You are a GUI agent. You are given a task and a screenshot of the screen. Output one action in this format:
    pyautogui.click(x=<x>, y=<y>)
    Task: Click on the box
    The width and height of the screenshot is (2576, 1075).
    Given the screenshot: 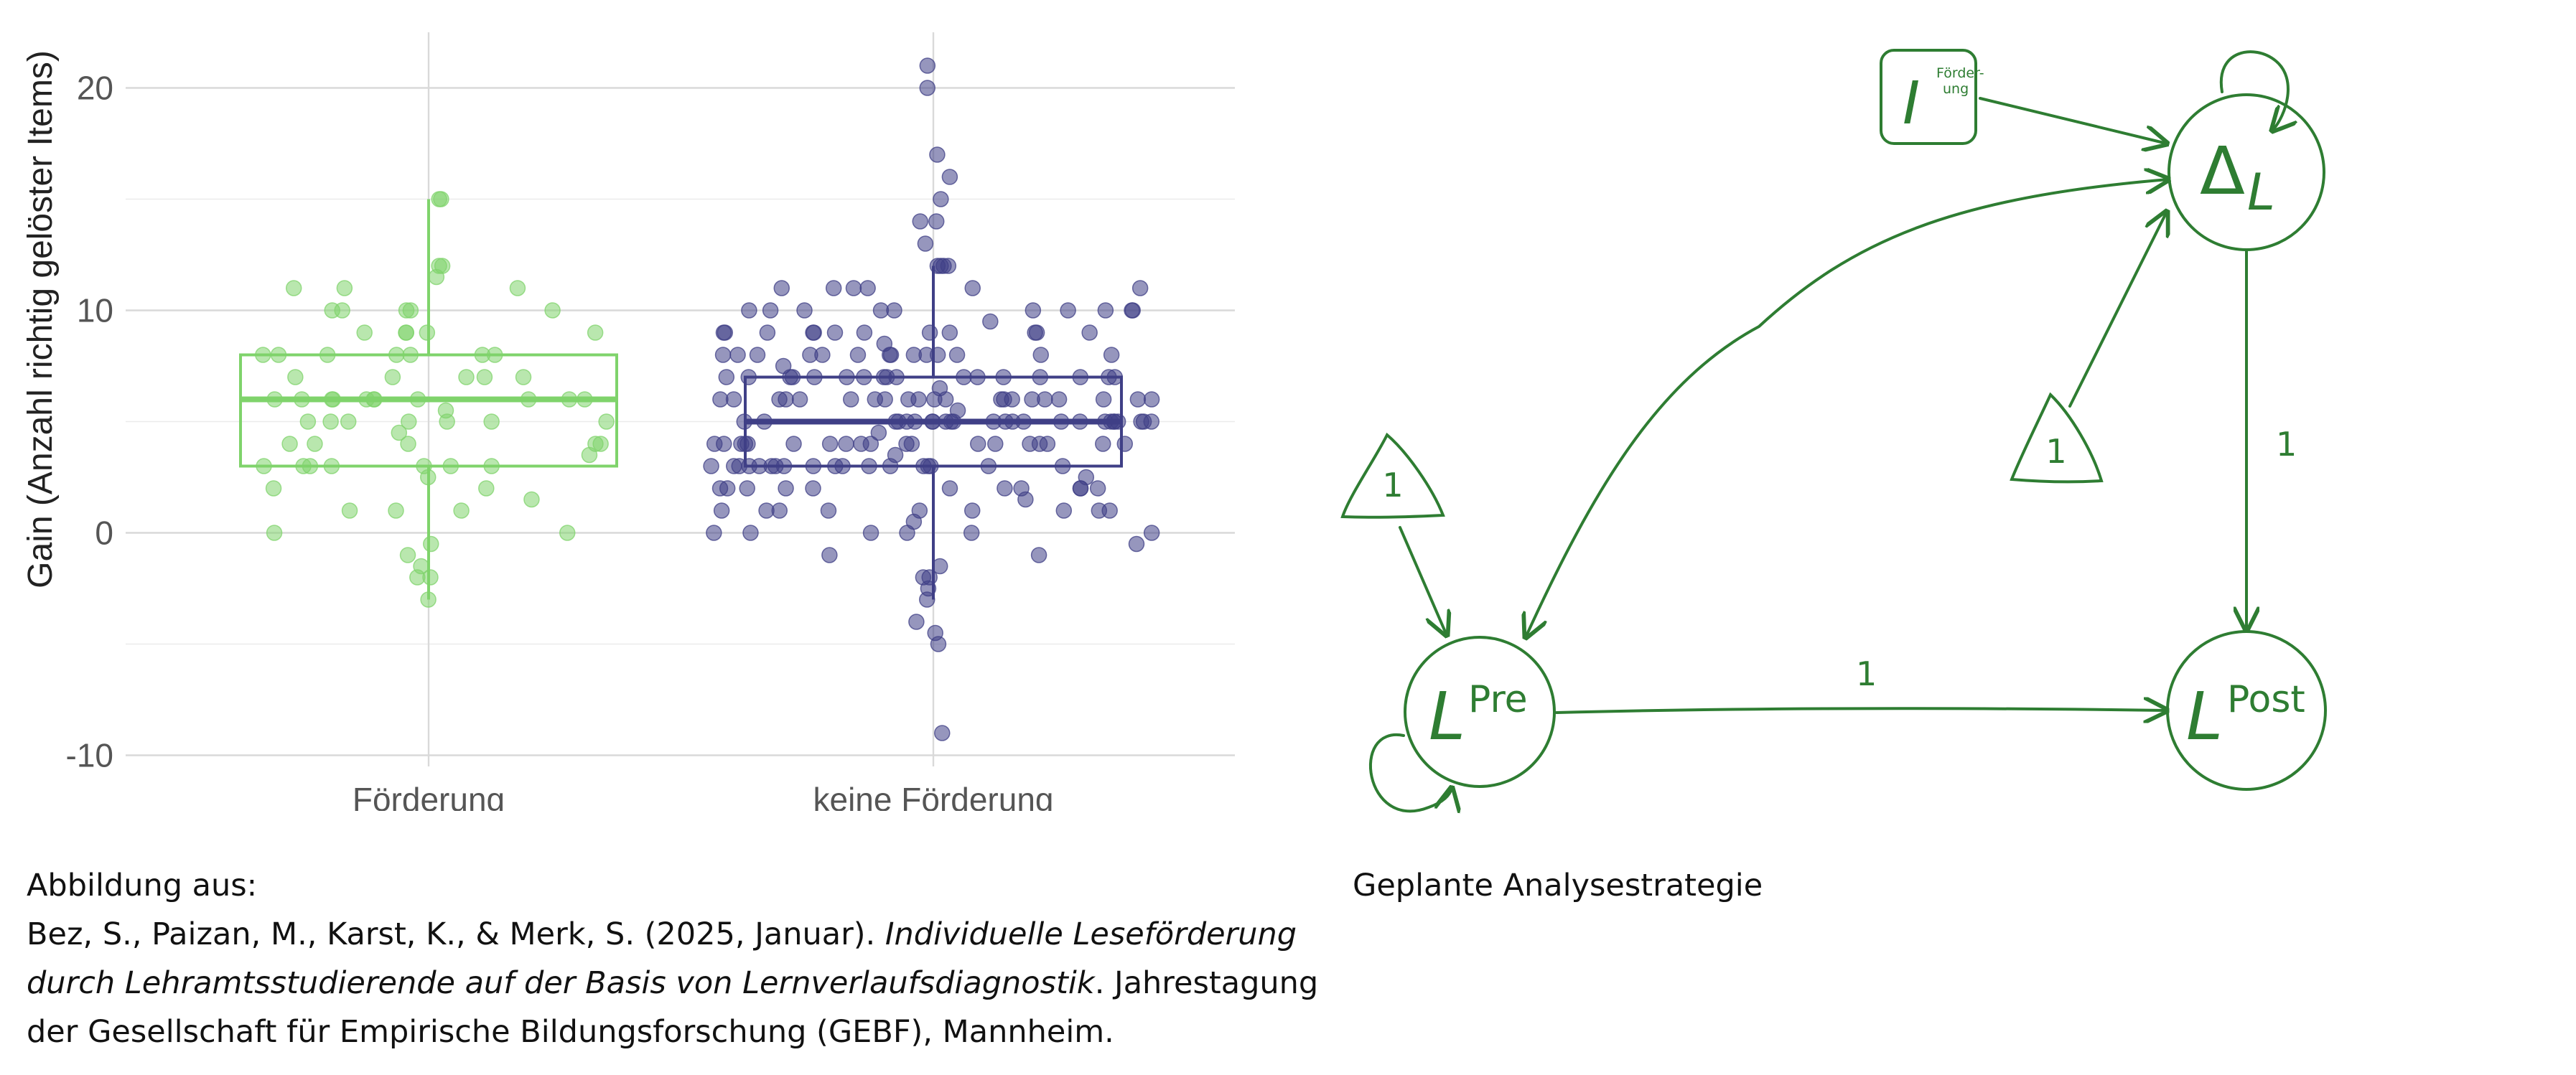 What is the action you would take?
    pyautogui.click(x=428, y=410)
    